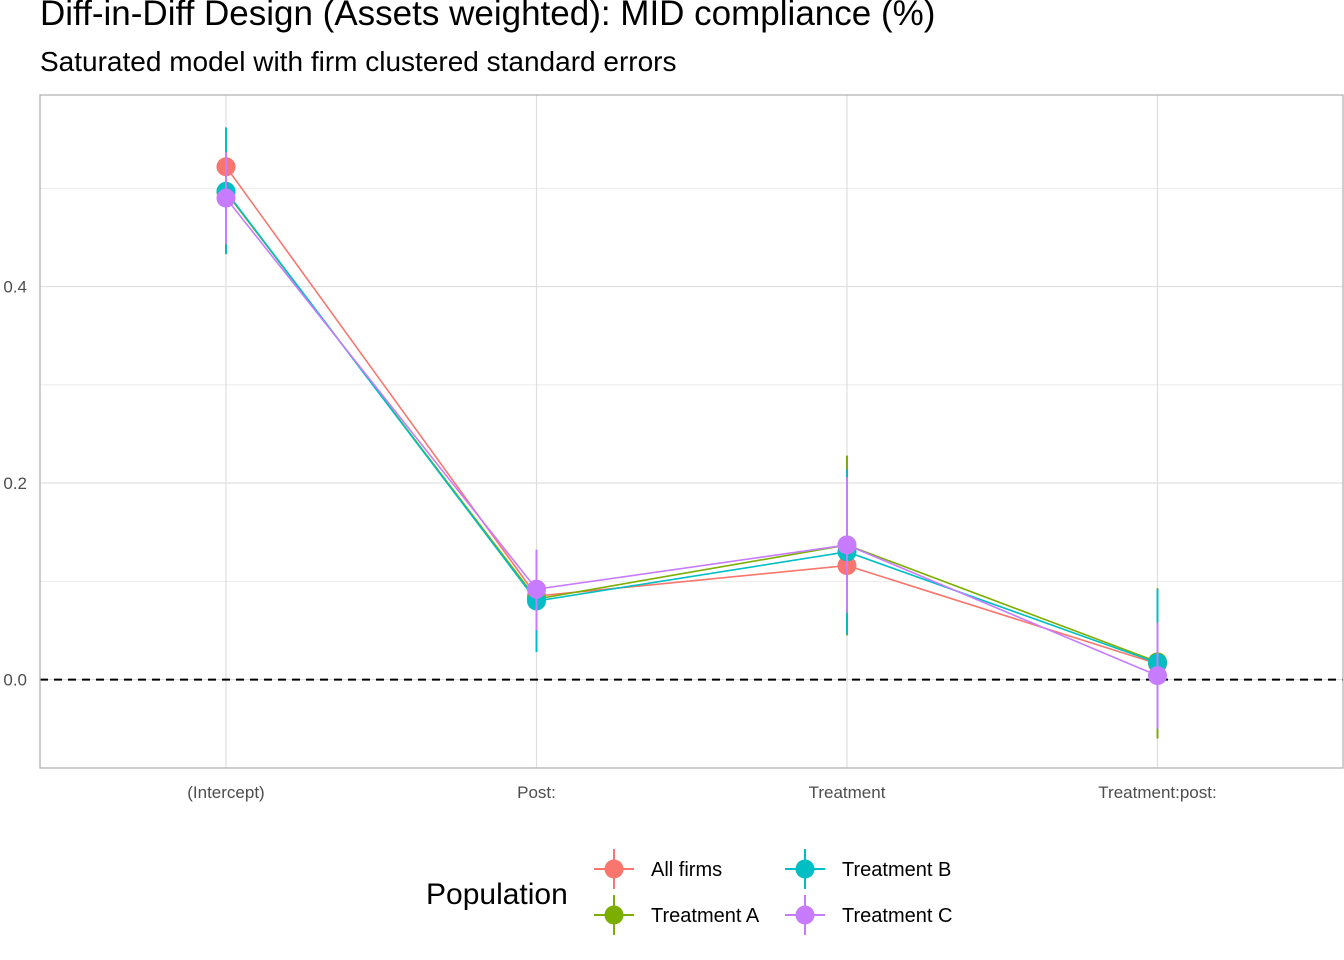 Image resolution: width=1344 pixels, height=960 pixels. I want to click on x-tick-label: Treatment:post:, so click(1157, 792).